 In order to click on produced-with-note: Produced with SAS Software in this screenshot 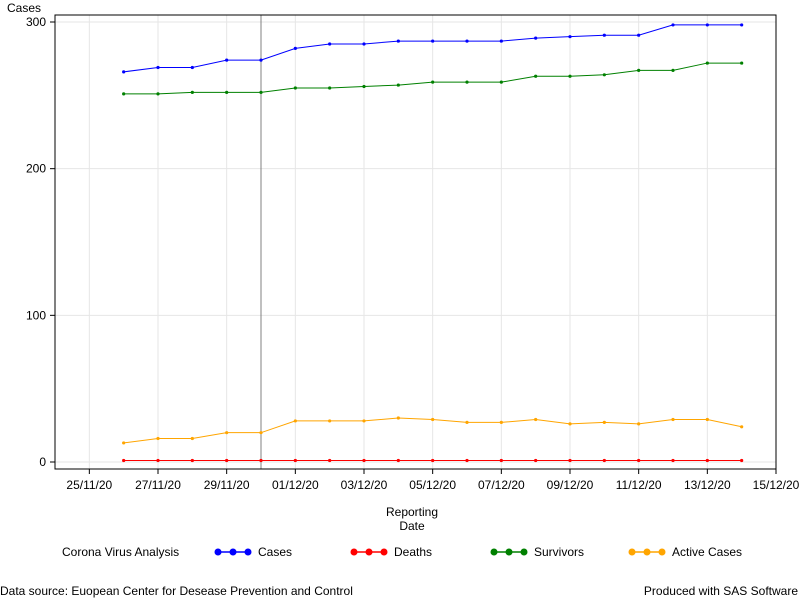, I will do `click(720, 591)`.